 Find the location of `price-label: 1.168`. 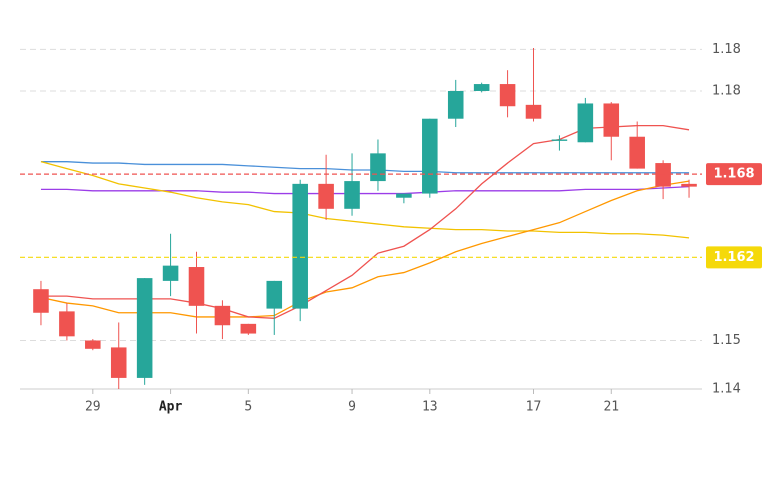

price-label: 1.168 is located at coordinates (733, 174).